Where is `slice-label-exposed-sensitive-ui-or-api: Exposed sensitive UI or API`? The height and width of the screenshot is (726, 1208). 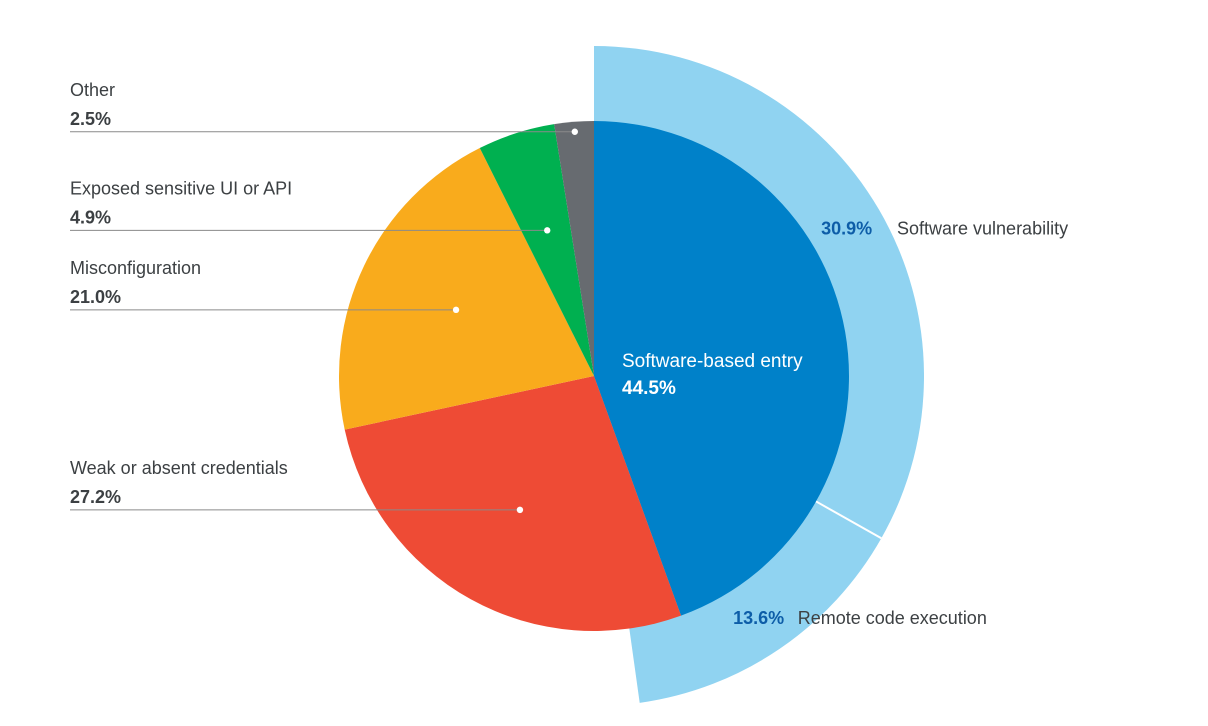
slice-label-exposed-sensitive-ui-or-api: Exposed sensitive UI or API is located at coordinates (181, 188).